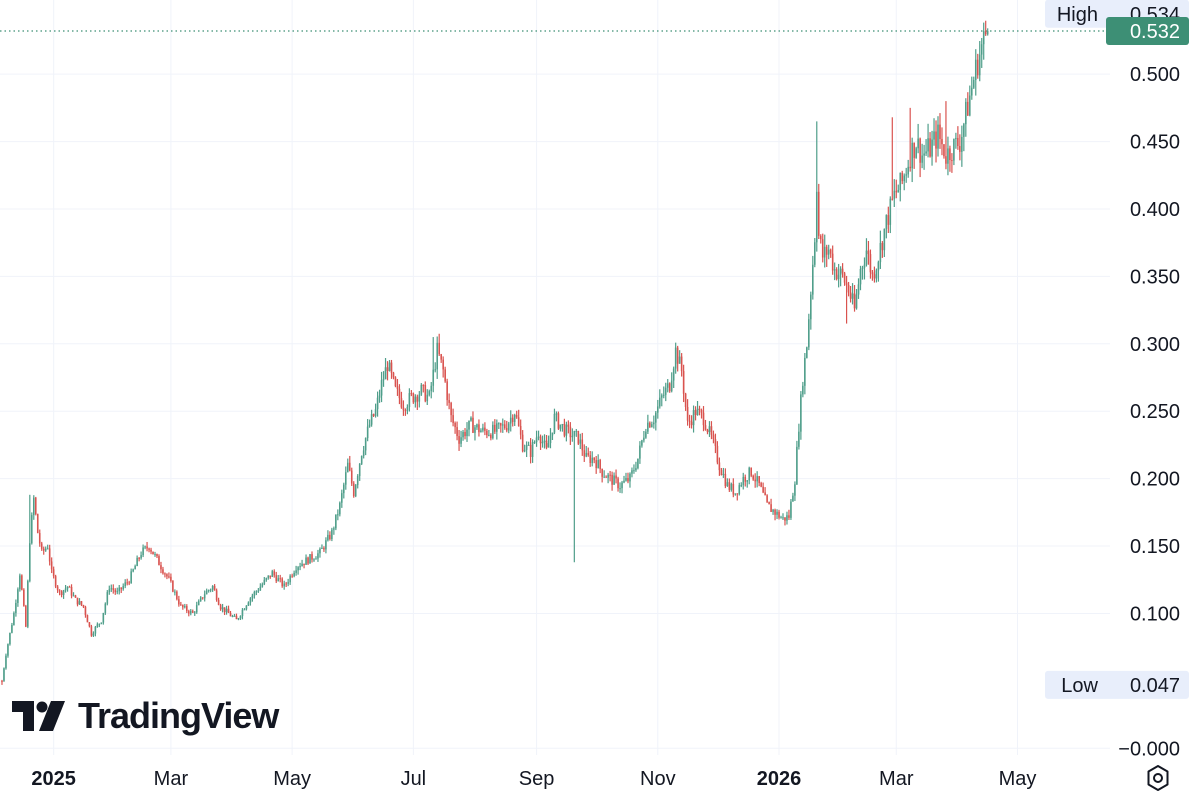 Image resolution: width=1200 pixels, height=801 pixels. What do you see at coordinates (1155, 143) in the screenshot?
I see `y-tick-label-1: 0.450` at bounding box center [1155, 143].